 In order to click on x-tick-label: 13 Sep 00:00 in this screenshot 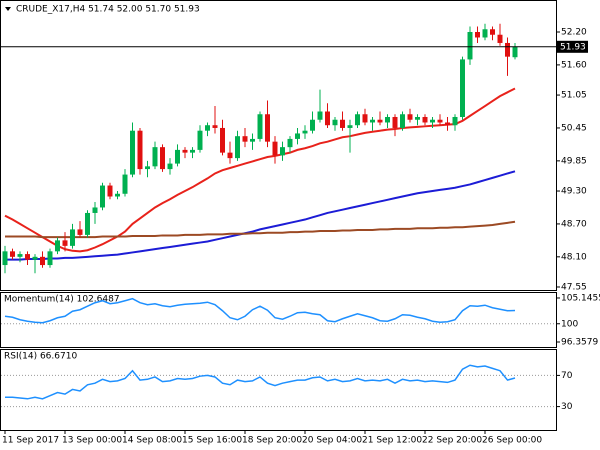, I will do `click(92, 441)`.